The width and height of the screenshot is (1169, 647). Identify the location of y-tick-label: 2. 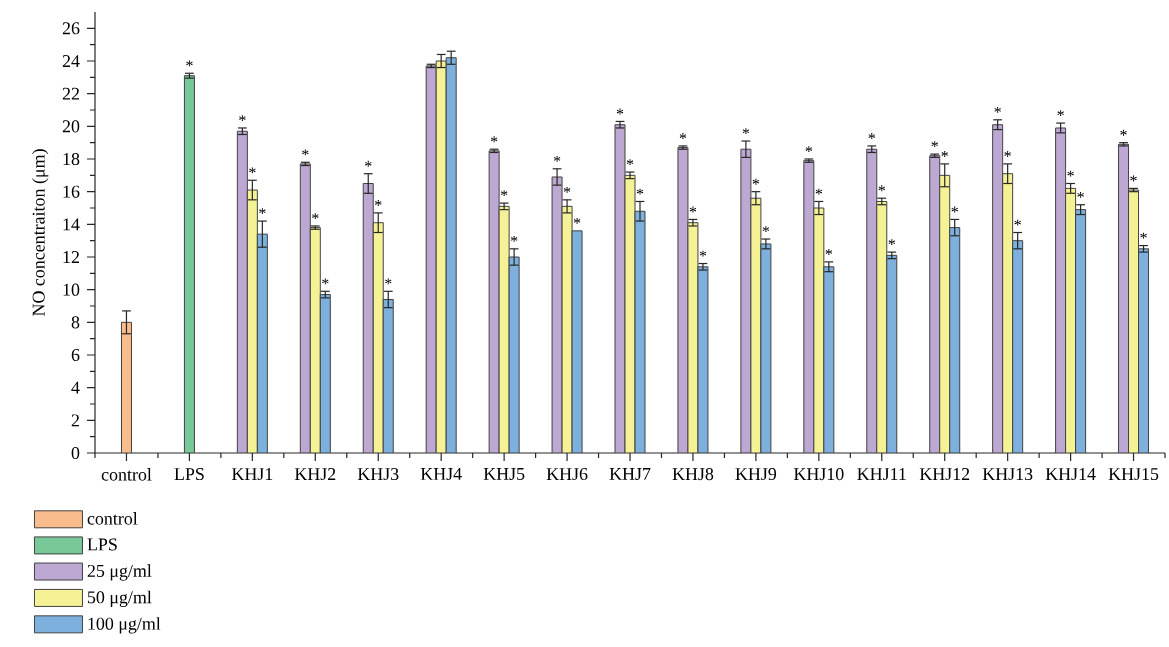
(75, 420).